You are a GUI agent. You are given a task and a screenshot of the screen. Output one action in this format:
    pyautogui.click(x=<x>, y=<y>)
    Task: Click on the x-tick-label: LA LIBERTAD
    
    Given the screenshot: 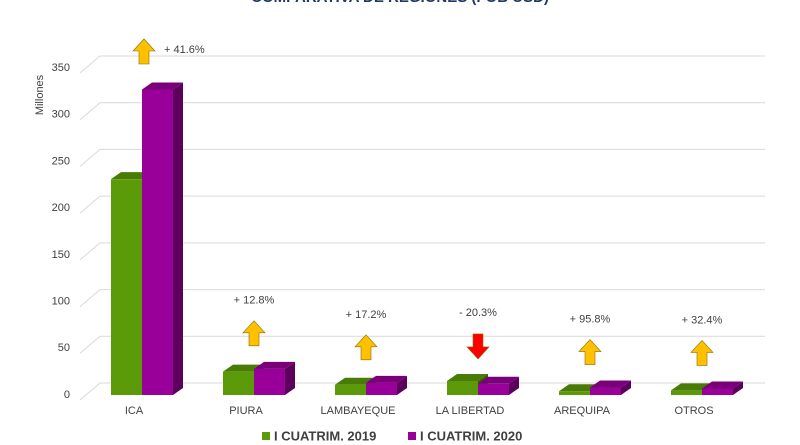 What is the action you would take?
    pyautogui.click(x=470, y=411)
    